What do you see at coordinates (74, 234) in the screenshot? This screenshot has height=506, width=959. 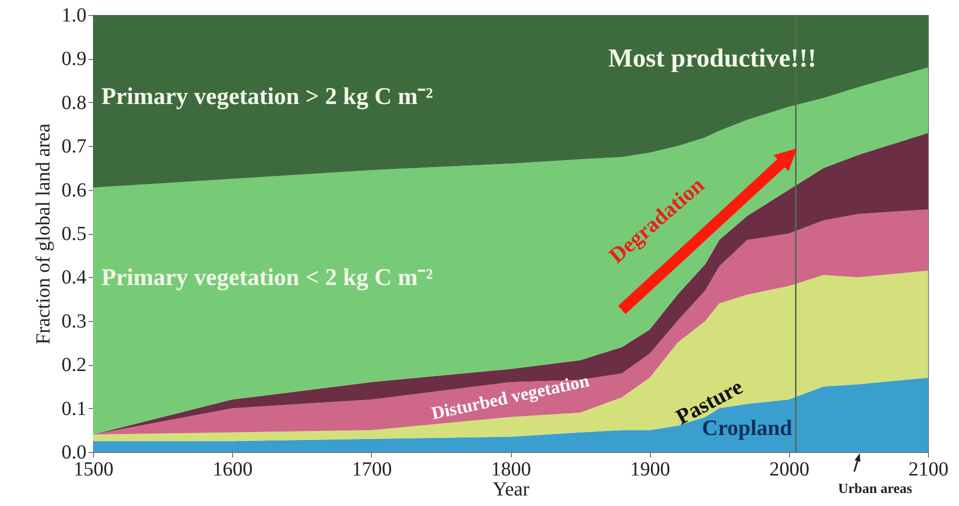 I see `y-tick-label: 0.5` at bounding box center [74, 234].